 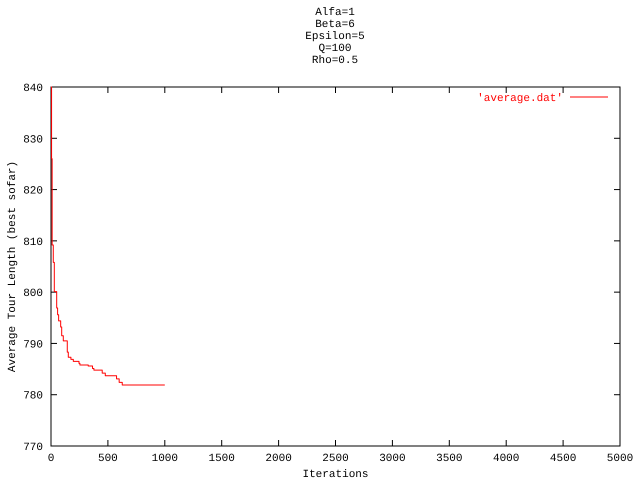 What do you see at coordinates (392, 459) in the screenshot?
I see `x-tick-label: 3000` at bounding box center [392, 459].